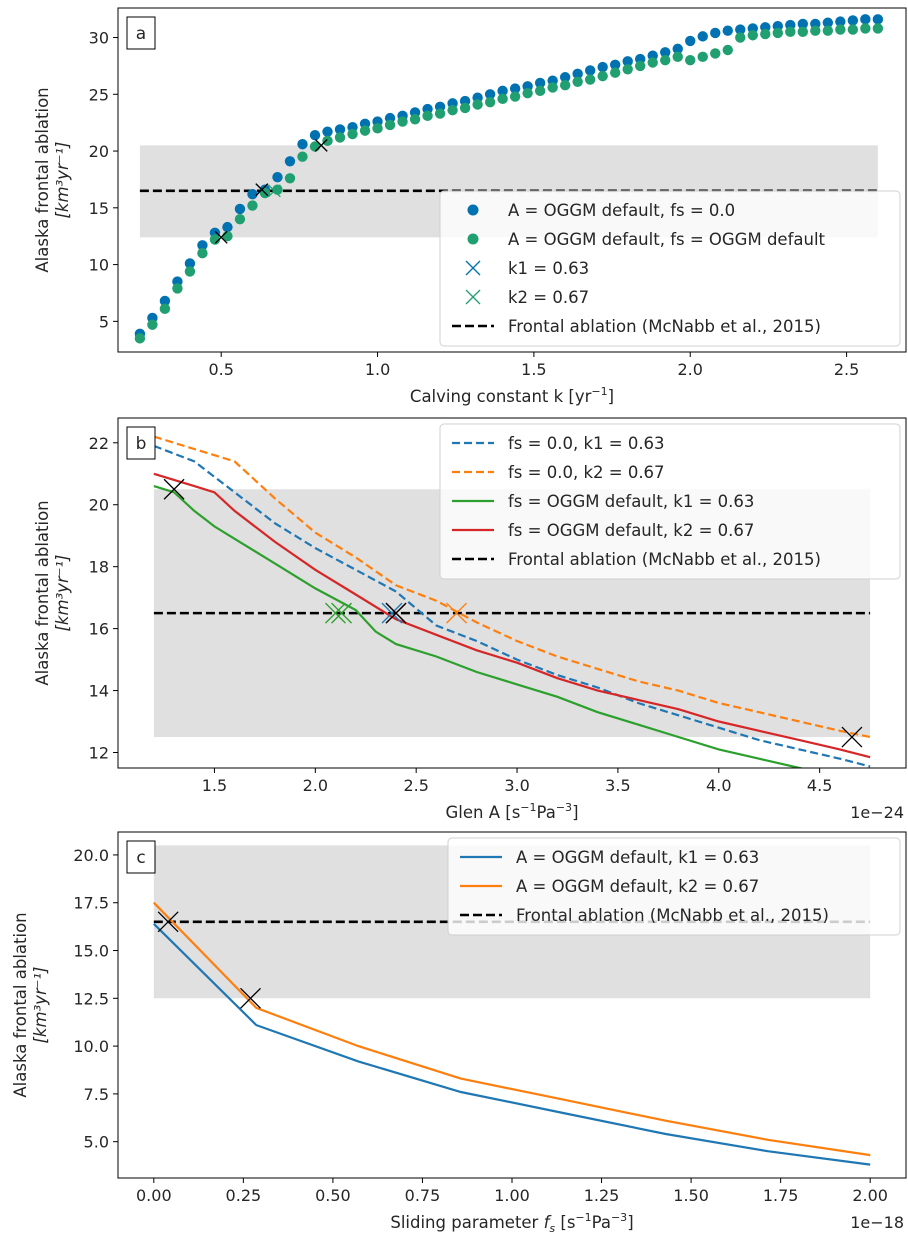  What do you see at coordinates (781, 1195) in the screenshot?
I see `x-tick-label: 1.75` at bounding box center [781, 1195].